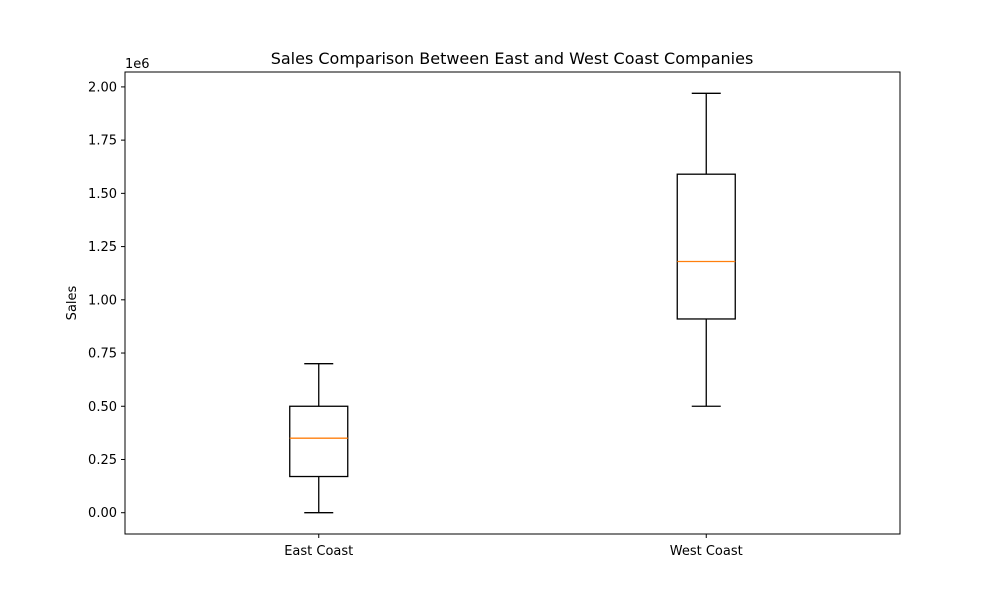  Describe the element at coordinates (102, 247) in the screenshot. I see `y-tick-label: 1.25` at that location.